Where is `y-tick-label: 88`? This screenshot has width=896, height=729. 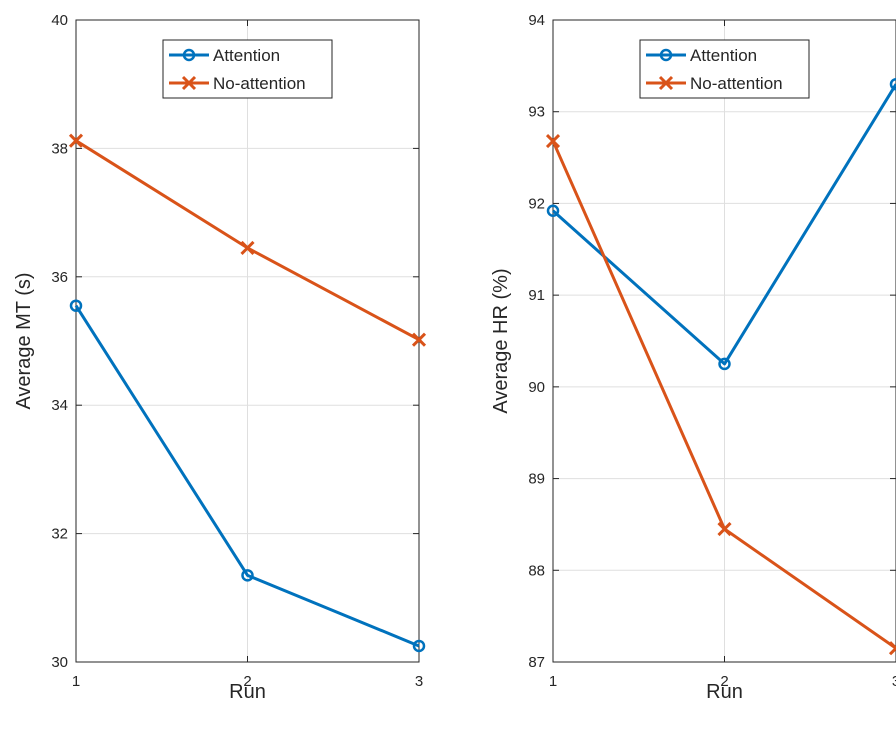 y-tick-label: 88 is located at coordinates (536, 570).